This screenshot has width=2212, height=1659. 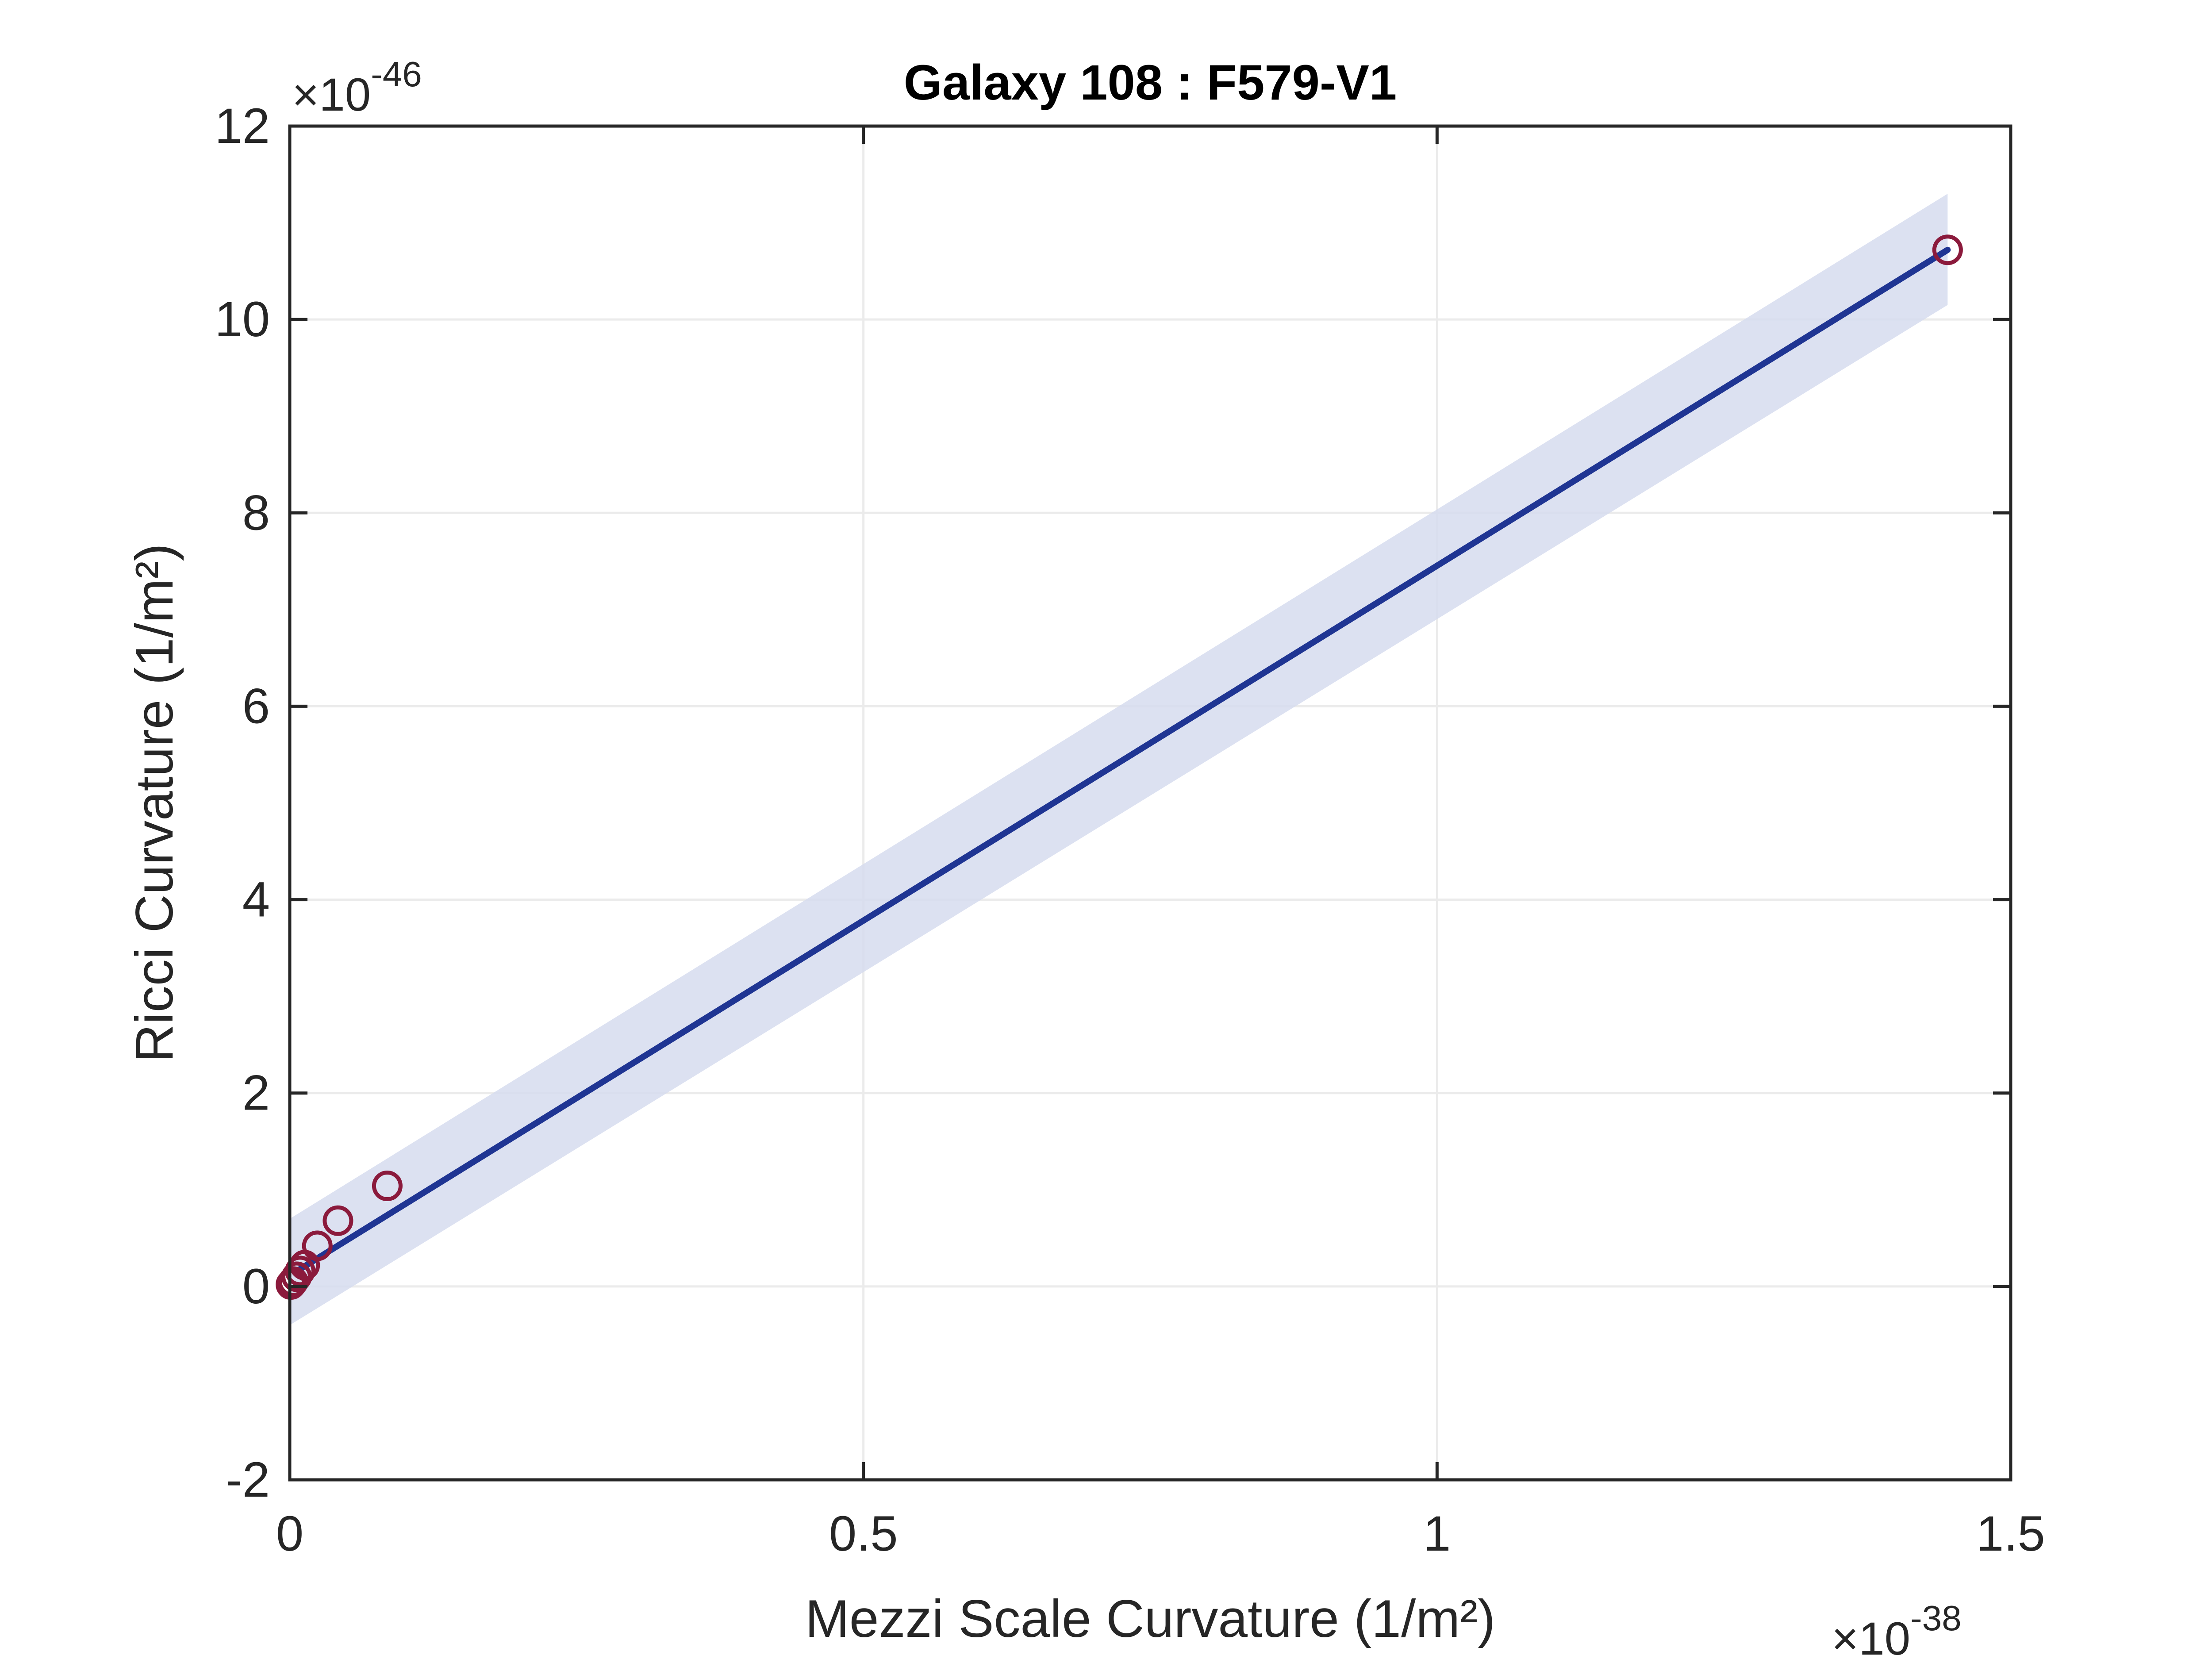 I want to click on y-multiplier-base: ×10, so click(x=332, y=95).